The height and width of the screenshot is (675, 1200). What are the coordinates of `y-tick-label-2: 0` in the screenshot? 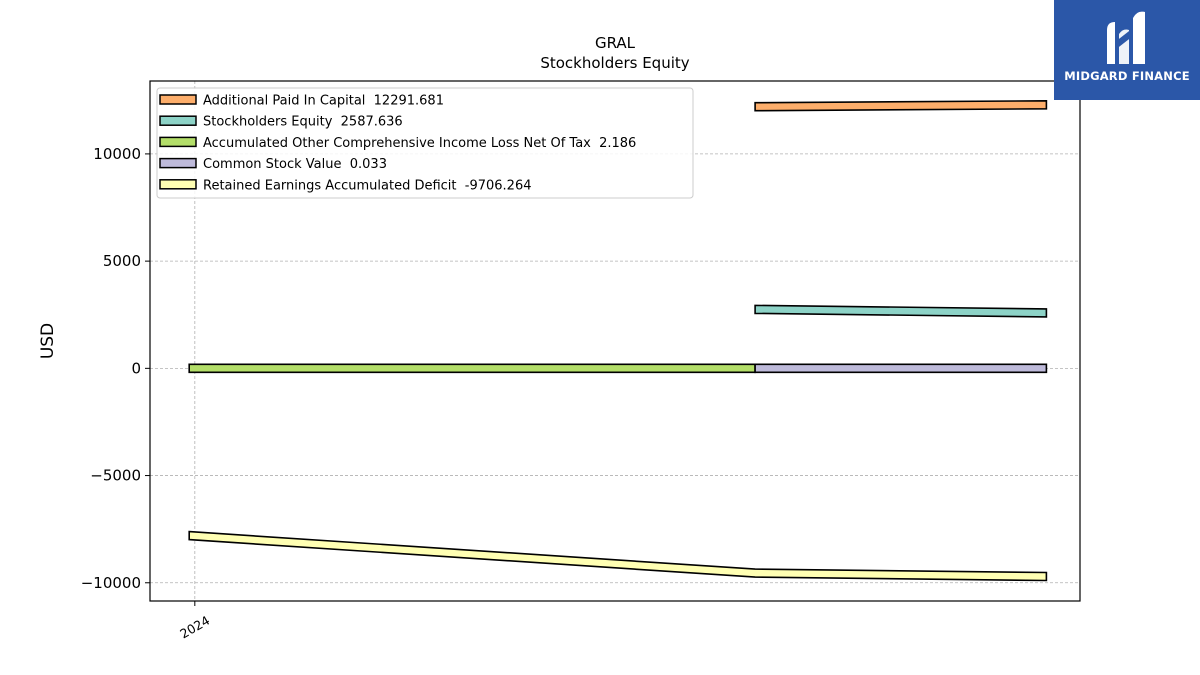 It's located at (136, 368).